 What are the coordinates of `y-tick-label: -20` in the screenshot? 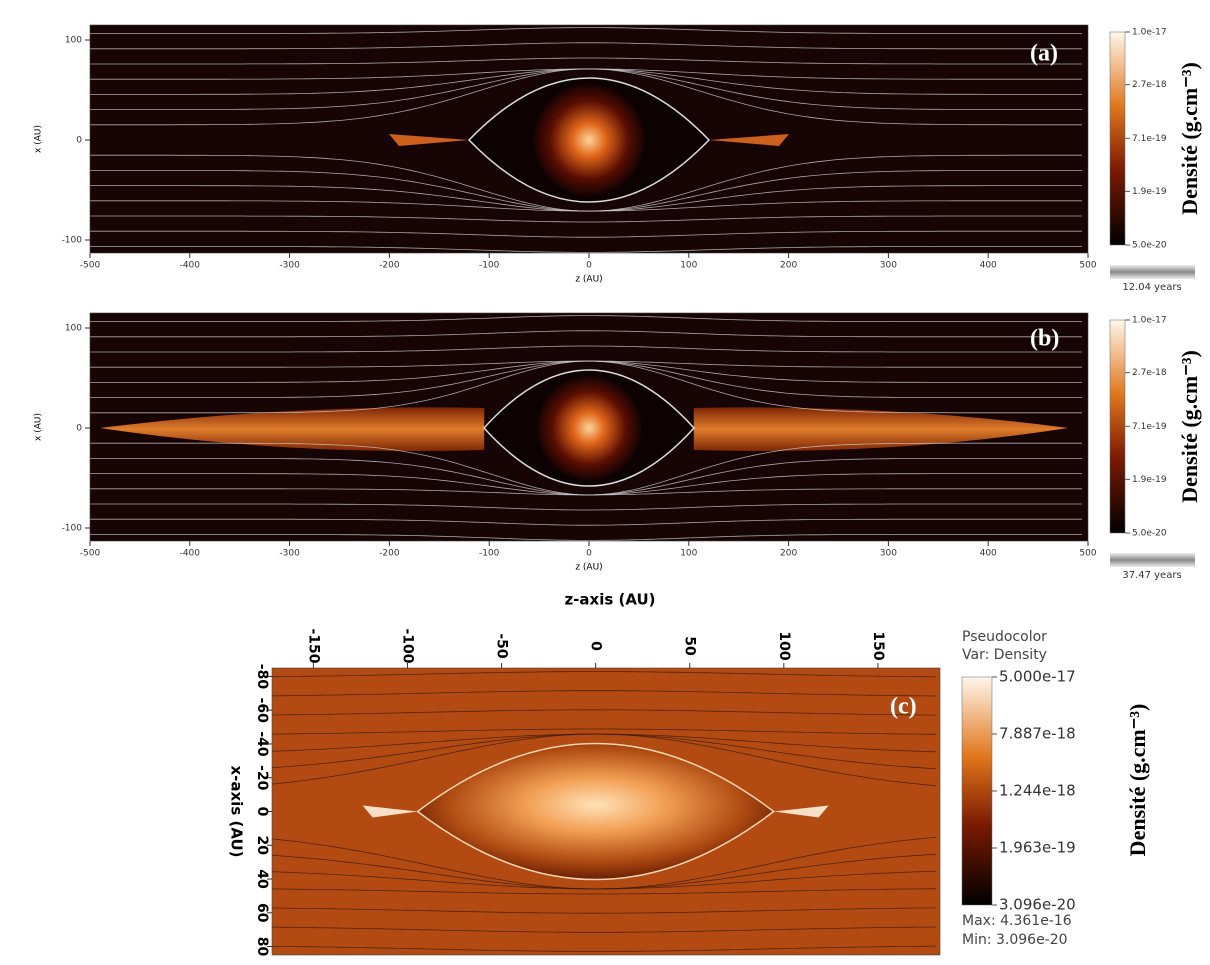 It's located at (262, 778).